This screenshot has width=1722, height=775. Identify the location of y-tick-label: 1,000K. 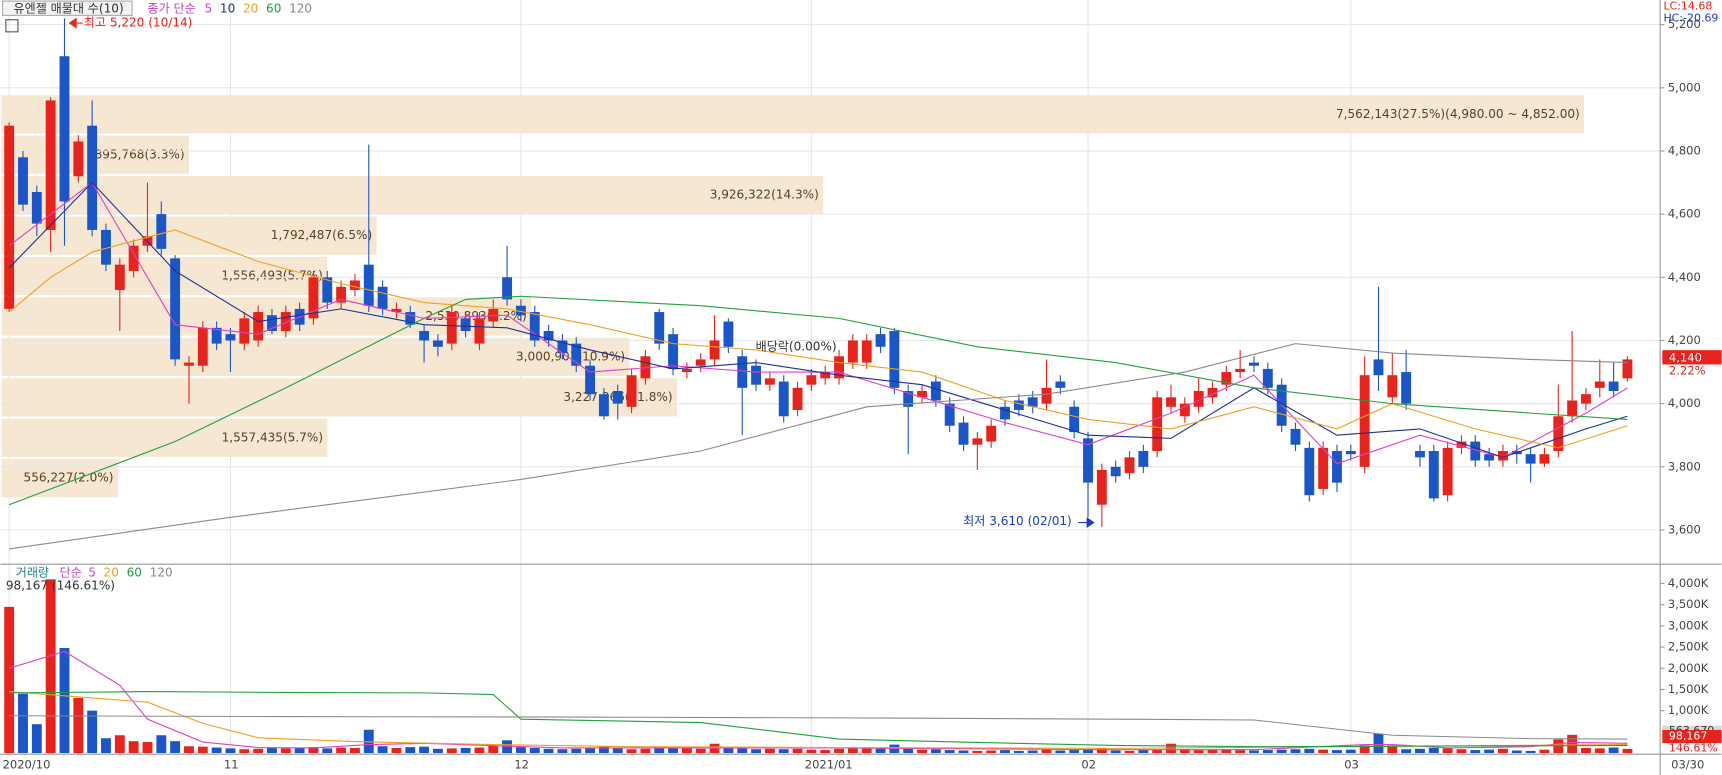
(1688, 710).